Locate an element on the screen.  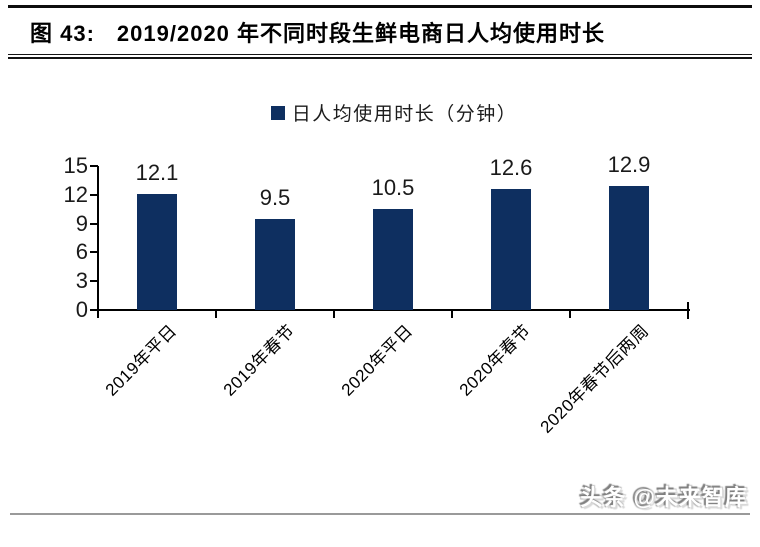
legend-label: 日人均使用时长（分钟） is located at coordinates (404, 114).